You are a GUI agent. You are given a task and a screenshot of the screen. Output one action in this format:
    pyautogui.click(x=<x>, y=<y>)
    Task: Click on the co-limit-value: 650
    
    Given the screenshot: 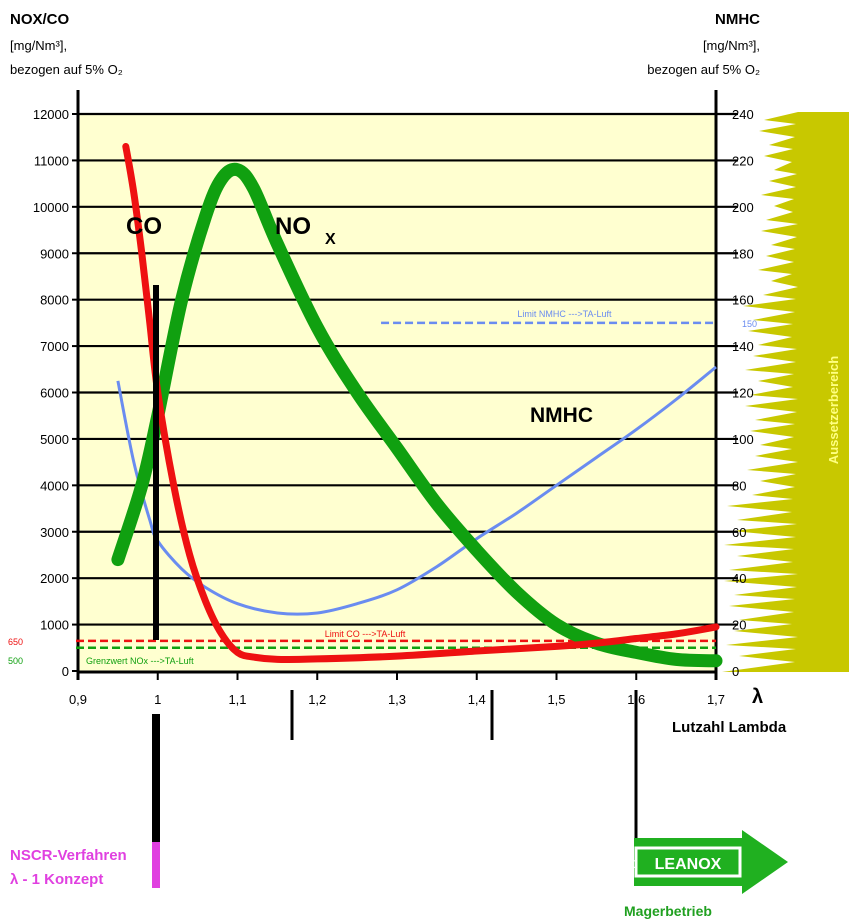 What is the action you would take?
    pyautogui.click(x=15, y=642)
    